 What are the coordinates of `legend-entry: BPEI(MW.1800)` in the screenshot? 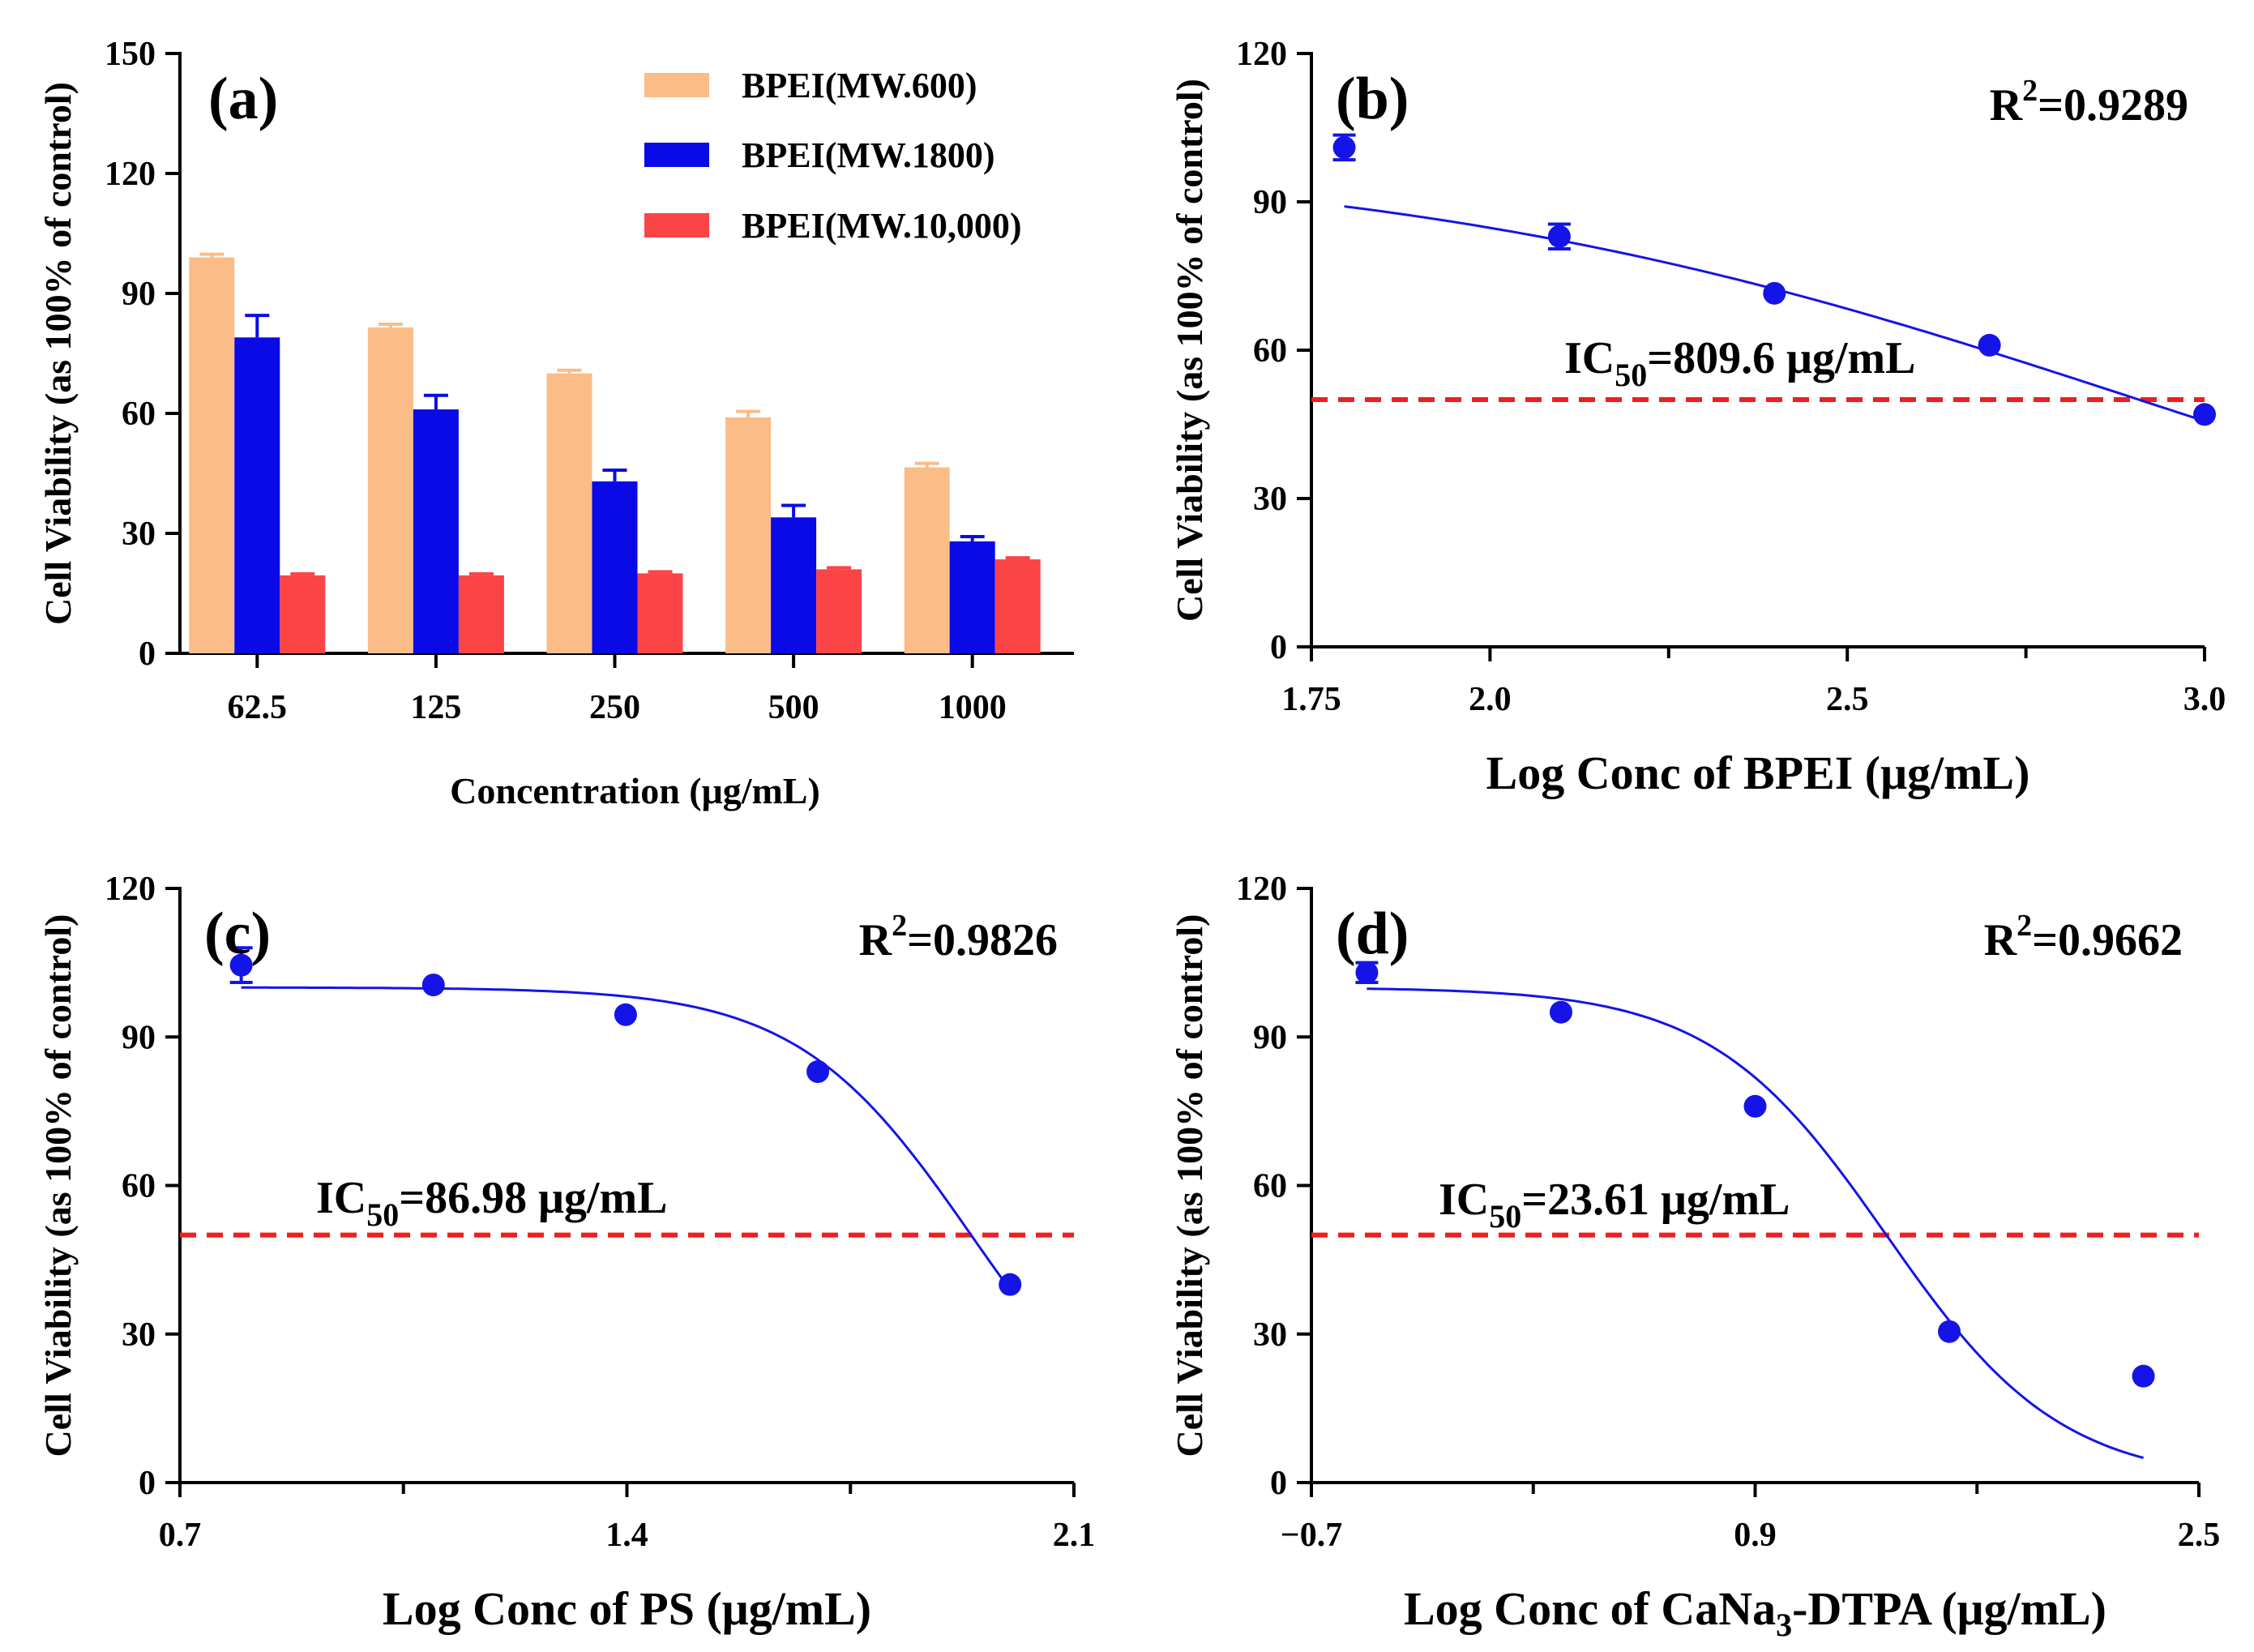 It's located at (869, 155).